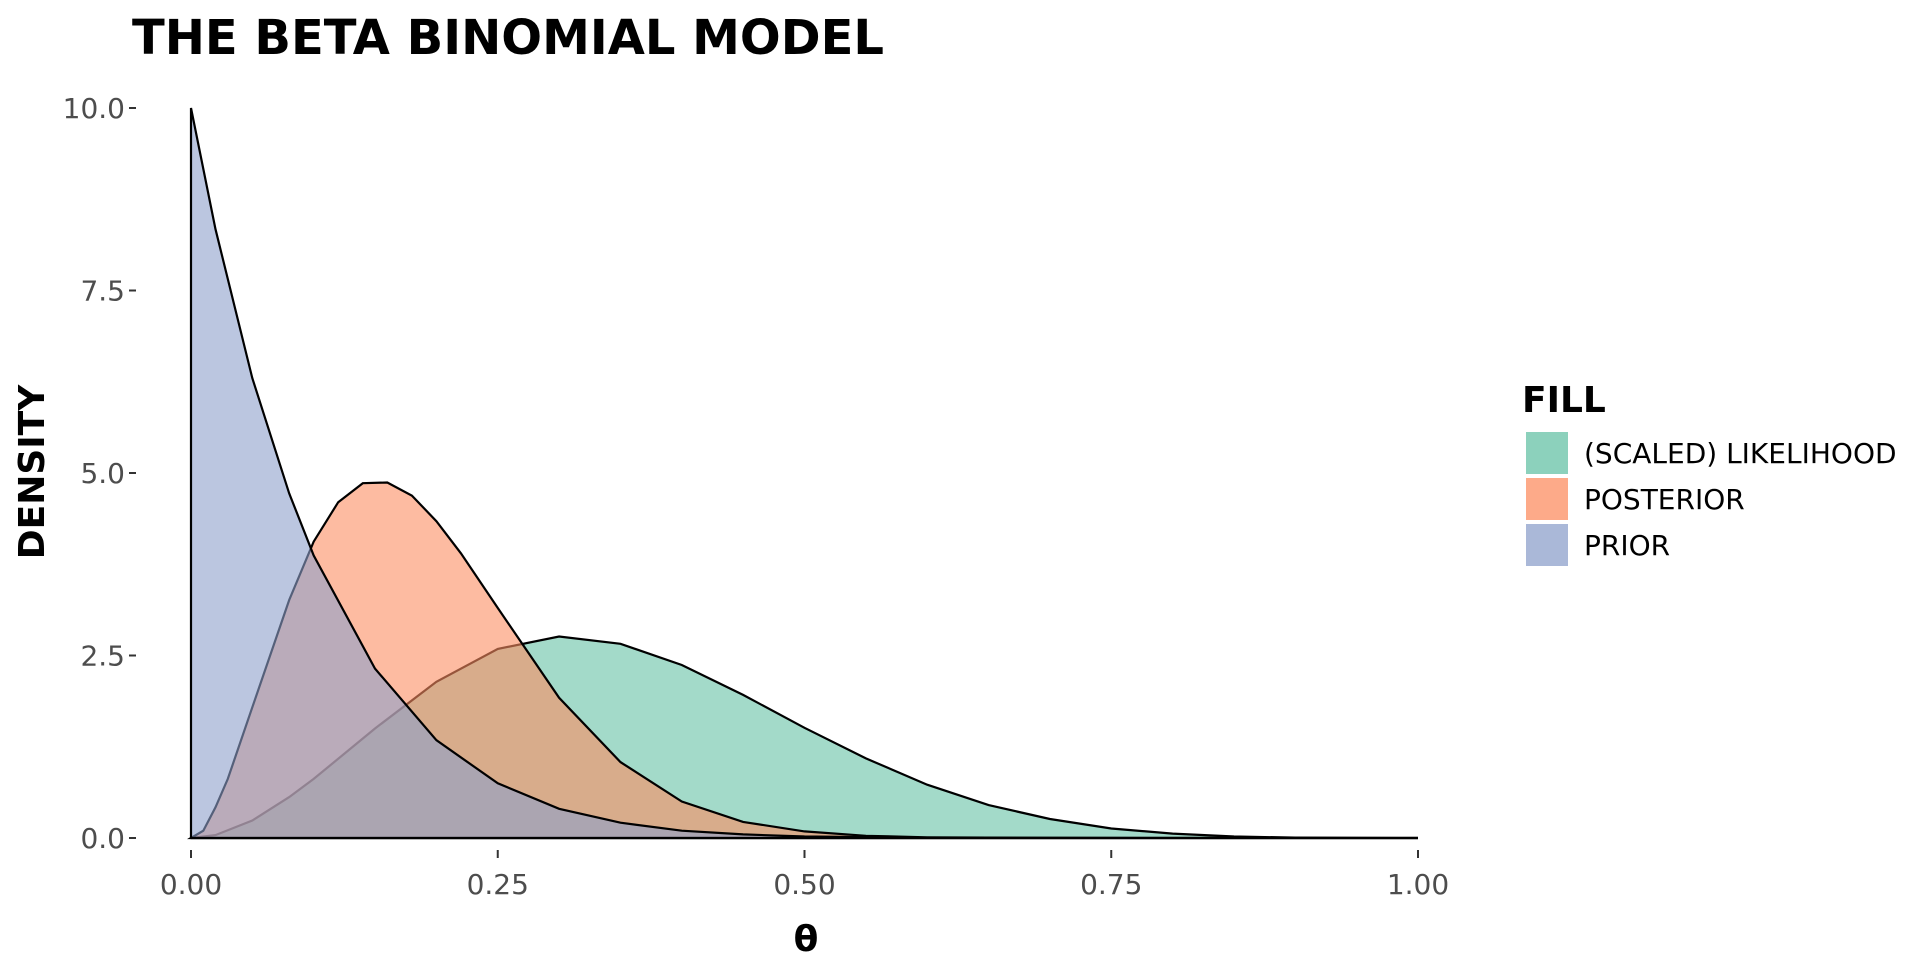  I want to click on x-tick-label: 0.50, so click(804, 884).